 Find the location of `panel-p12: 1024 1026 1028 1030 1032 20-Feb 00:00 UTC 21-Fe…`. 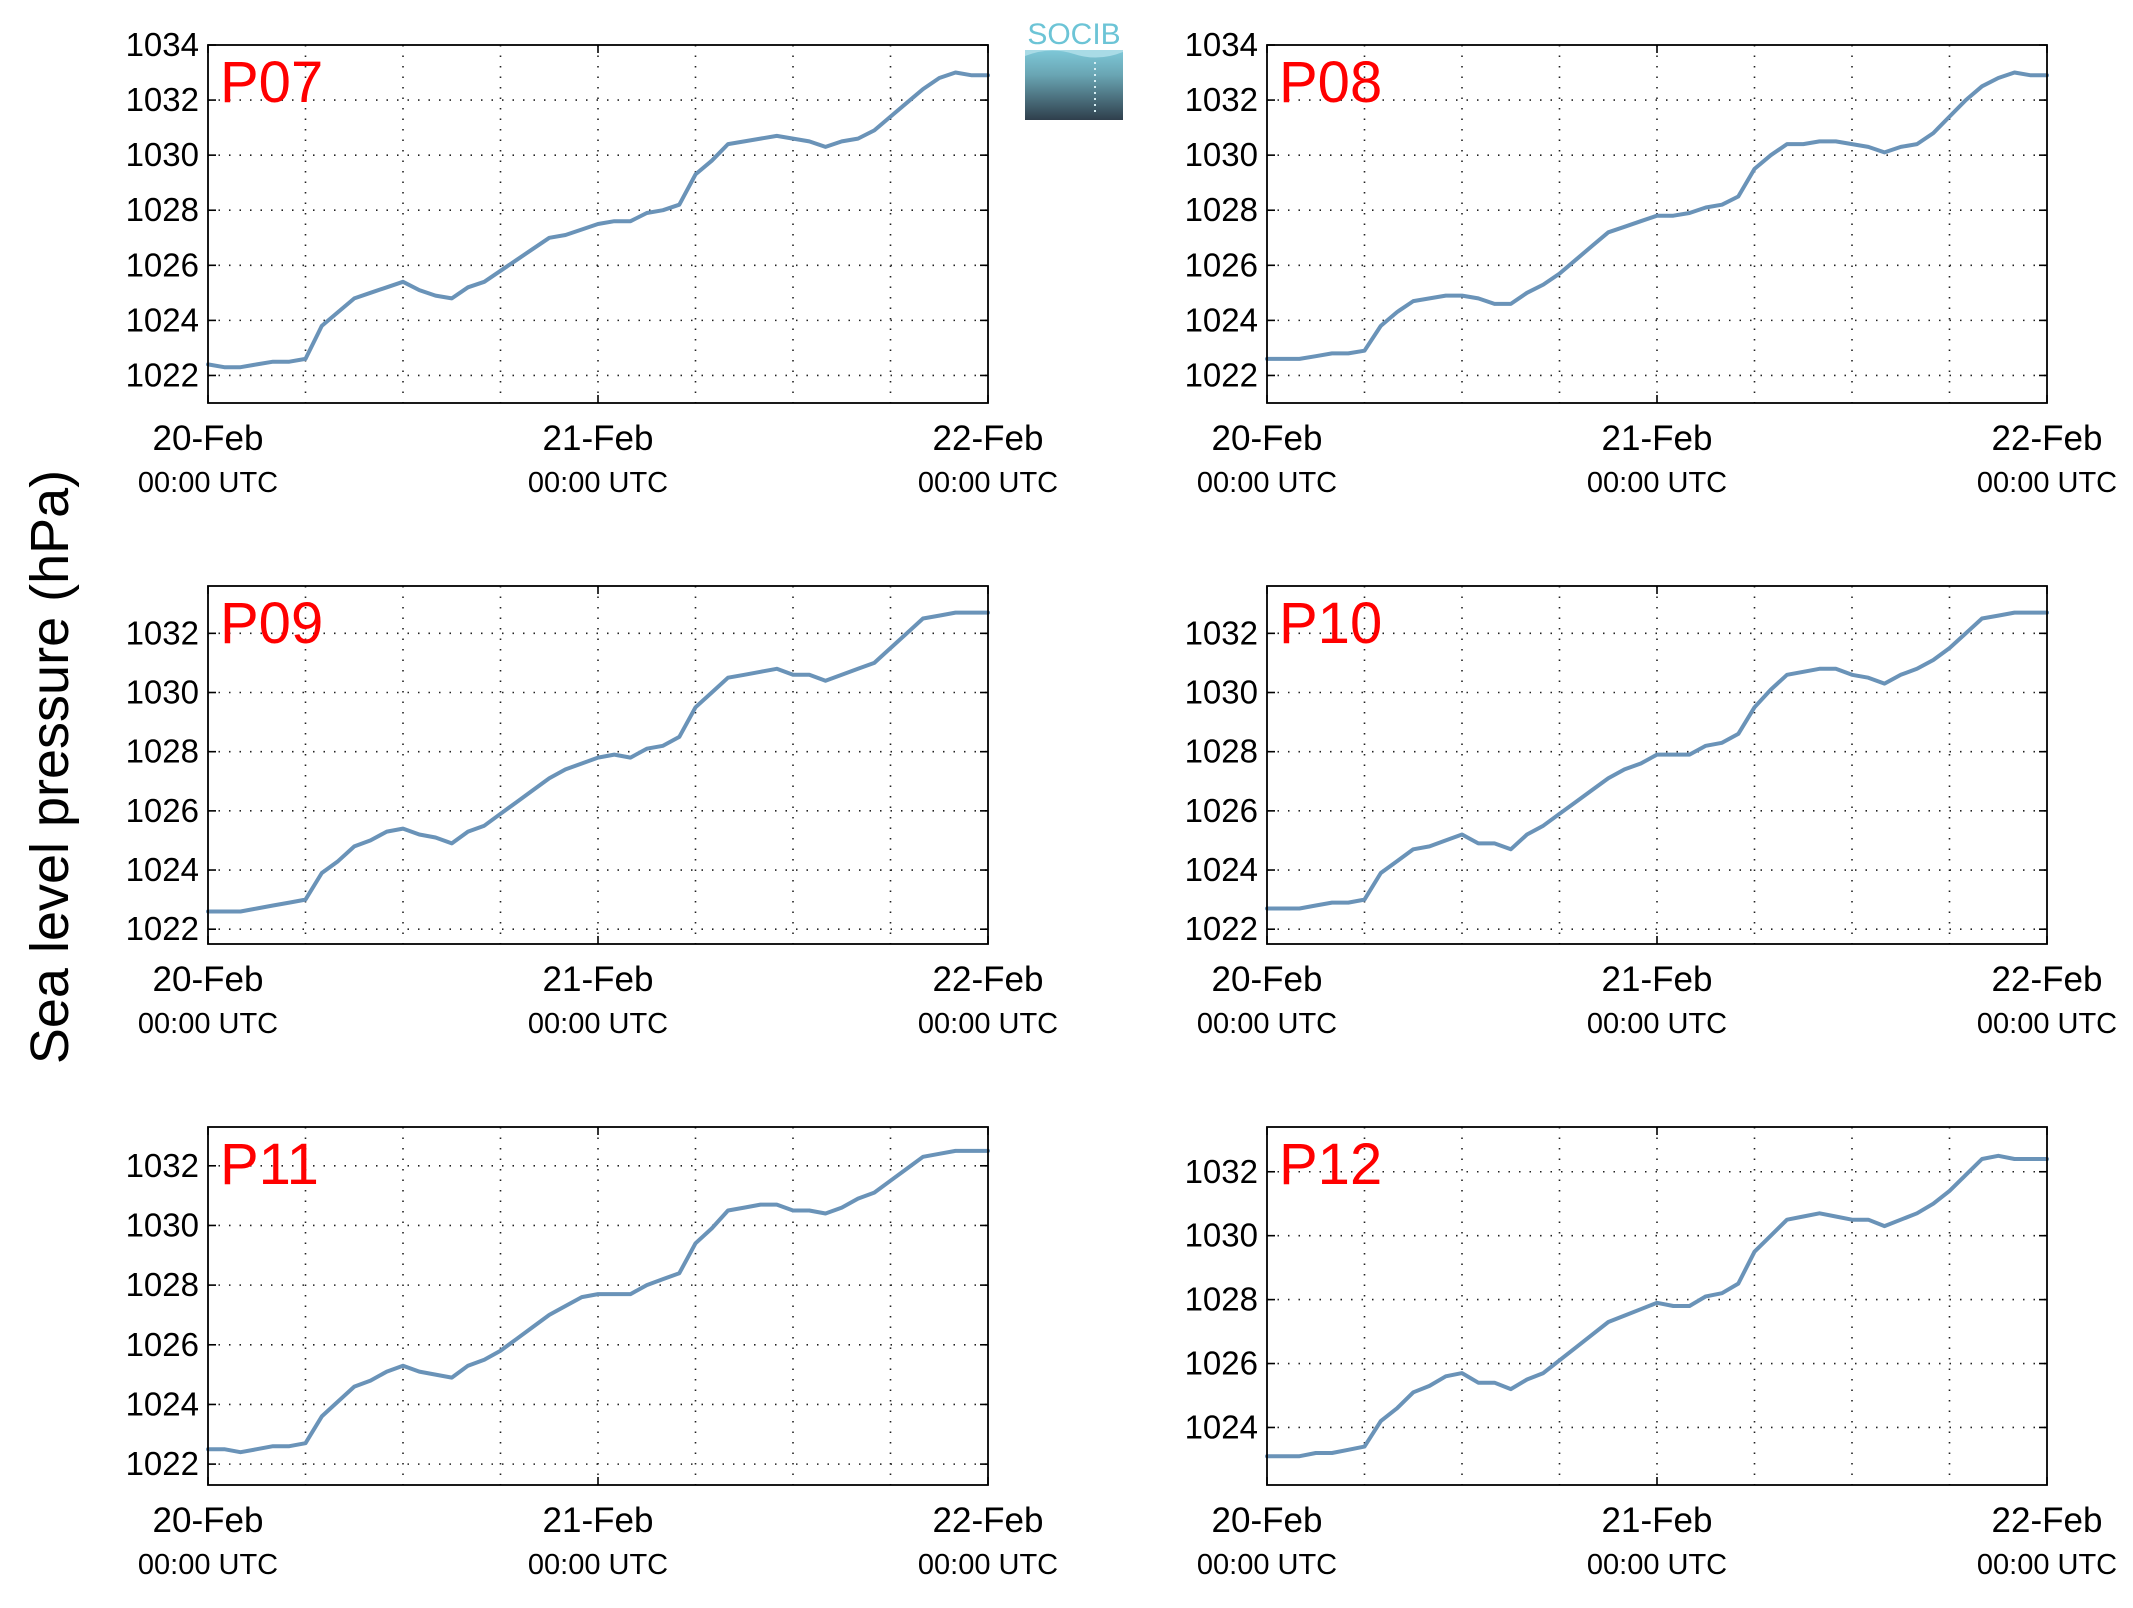

panel-p12: 1024 1026 1028 1030 1032 20-Feb 00:00 UTC 21-Fe… is located at coordinates (1651, 1353).